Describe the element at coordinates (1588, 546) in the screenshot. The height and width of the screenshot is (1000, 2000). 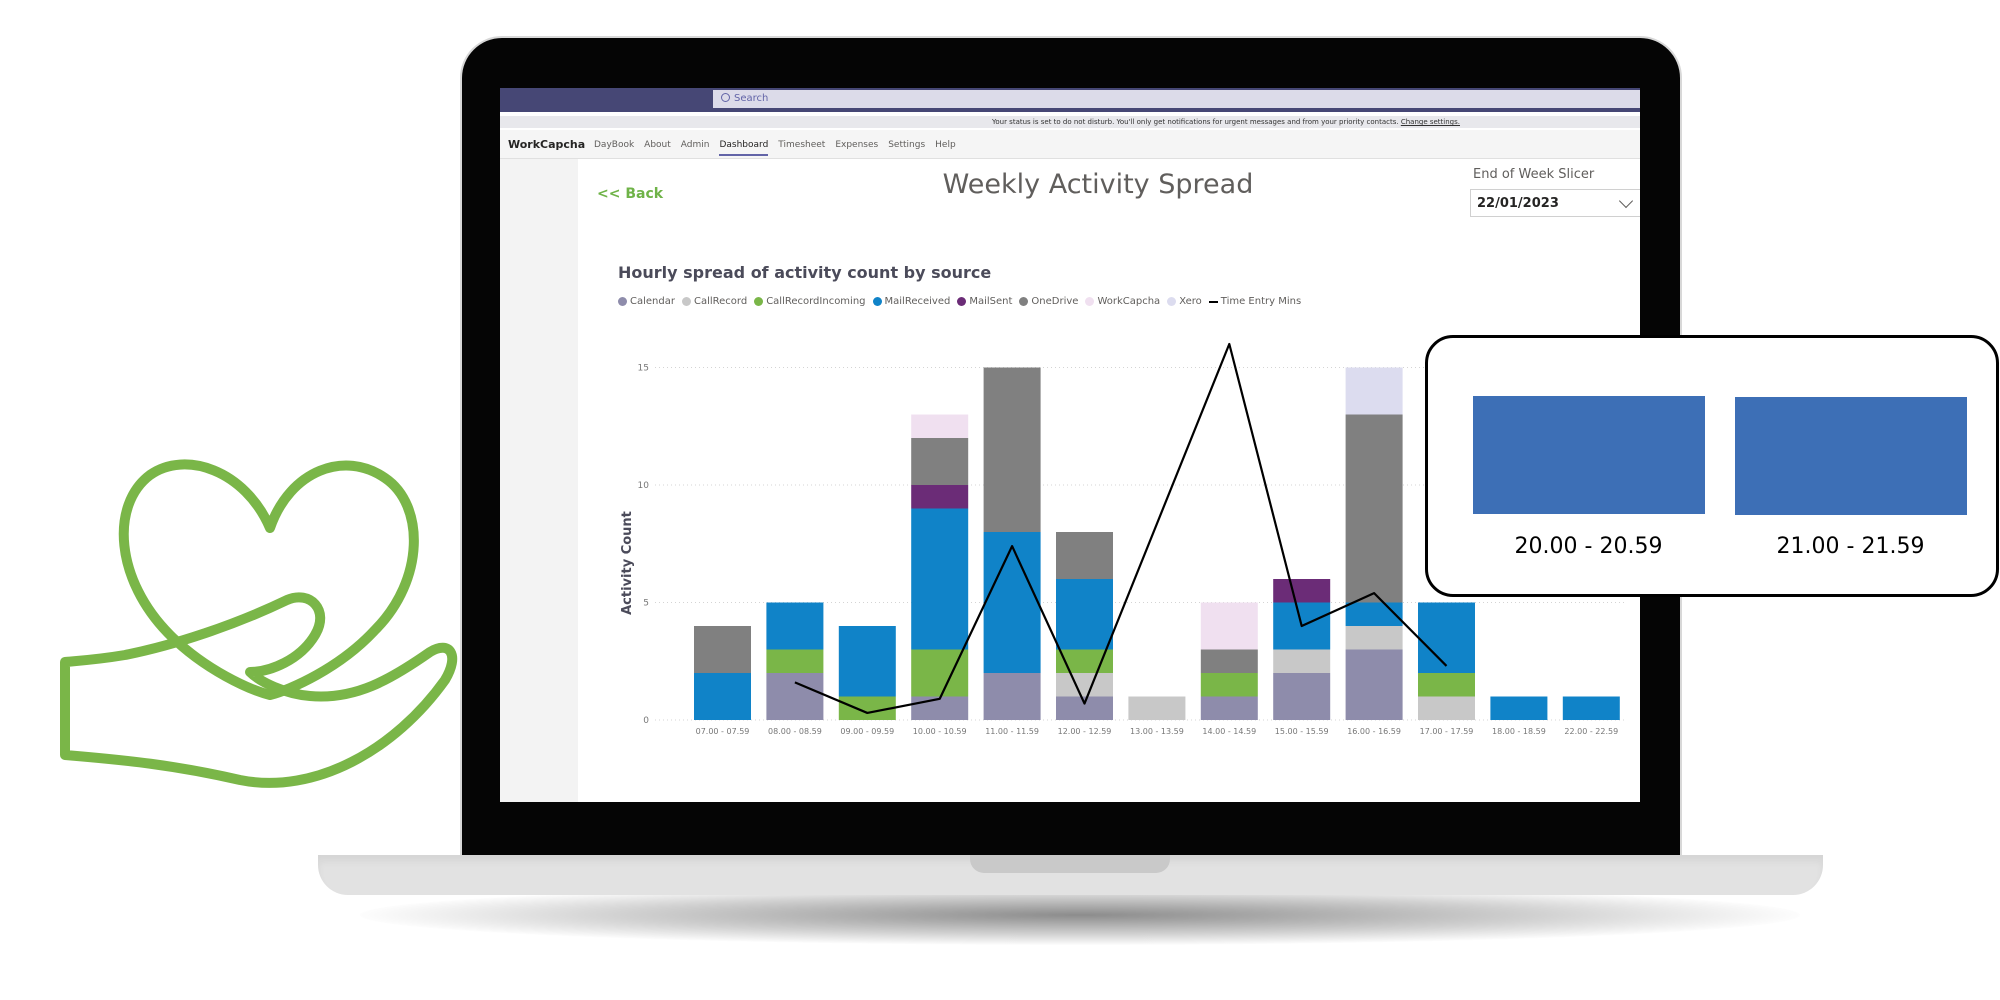
I see `zoom-label-20: 20.00 - 20.59` at that location.